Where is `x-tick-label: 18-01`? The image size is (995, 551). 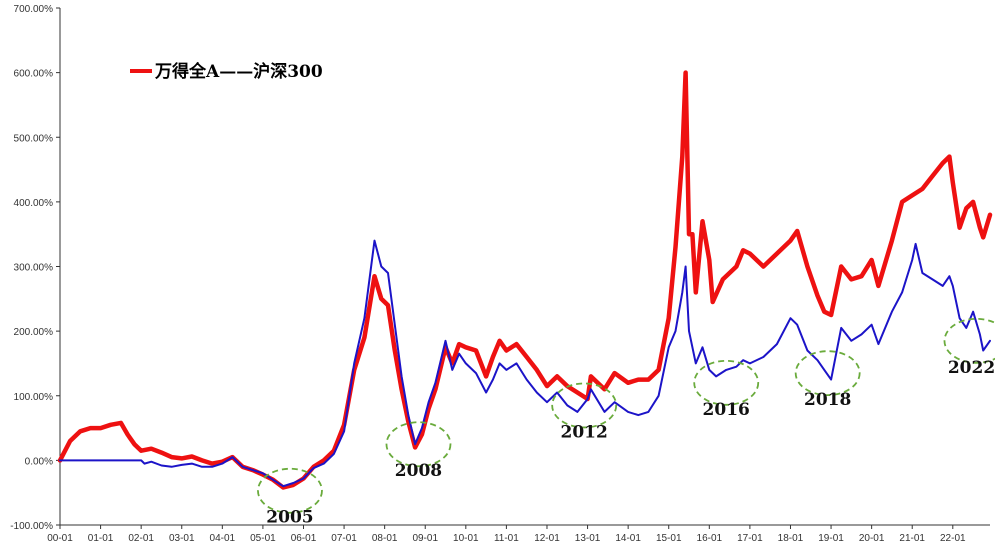 x-tick-label: 18-01 is located at coordinates (791, 538).